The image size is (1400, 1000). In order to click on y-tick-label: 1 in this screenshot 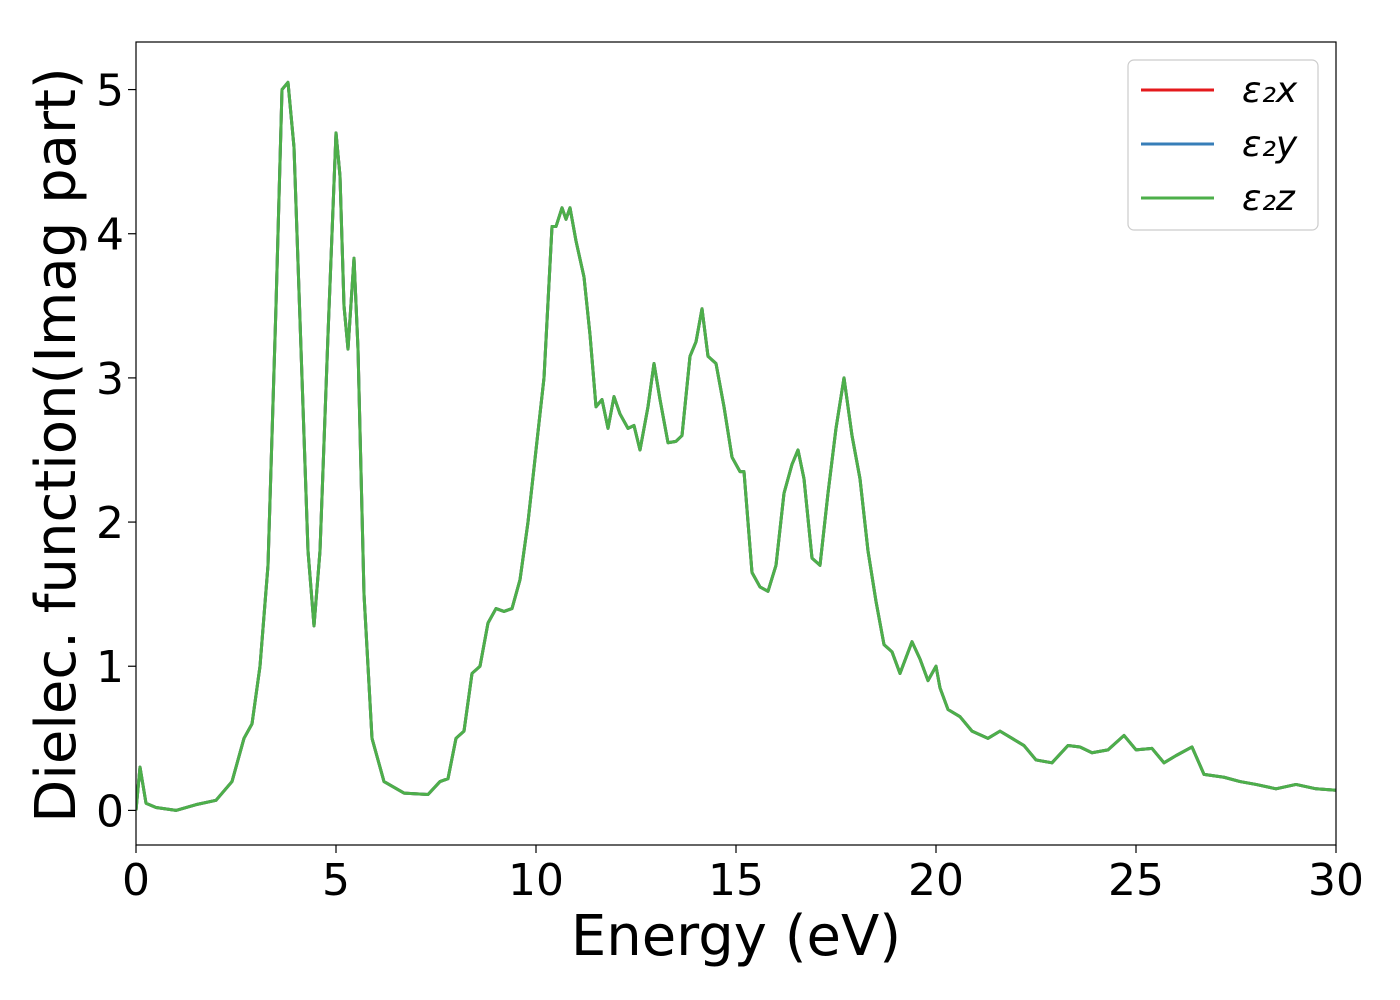, I will do `click(110, 667)`.